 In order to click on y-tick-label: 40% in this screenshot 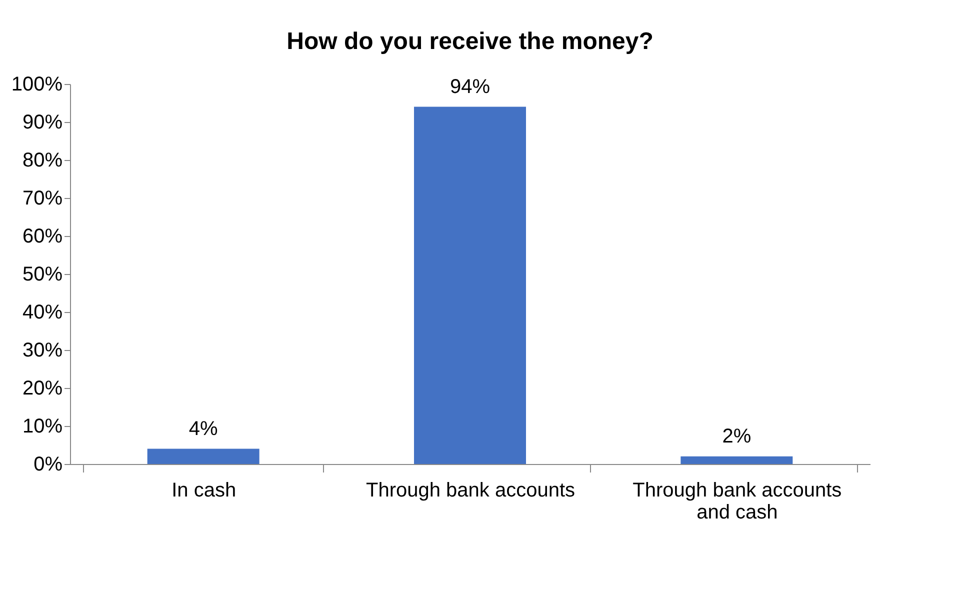, I will do `click(42, 313)`.